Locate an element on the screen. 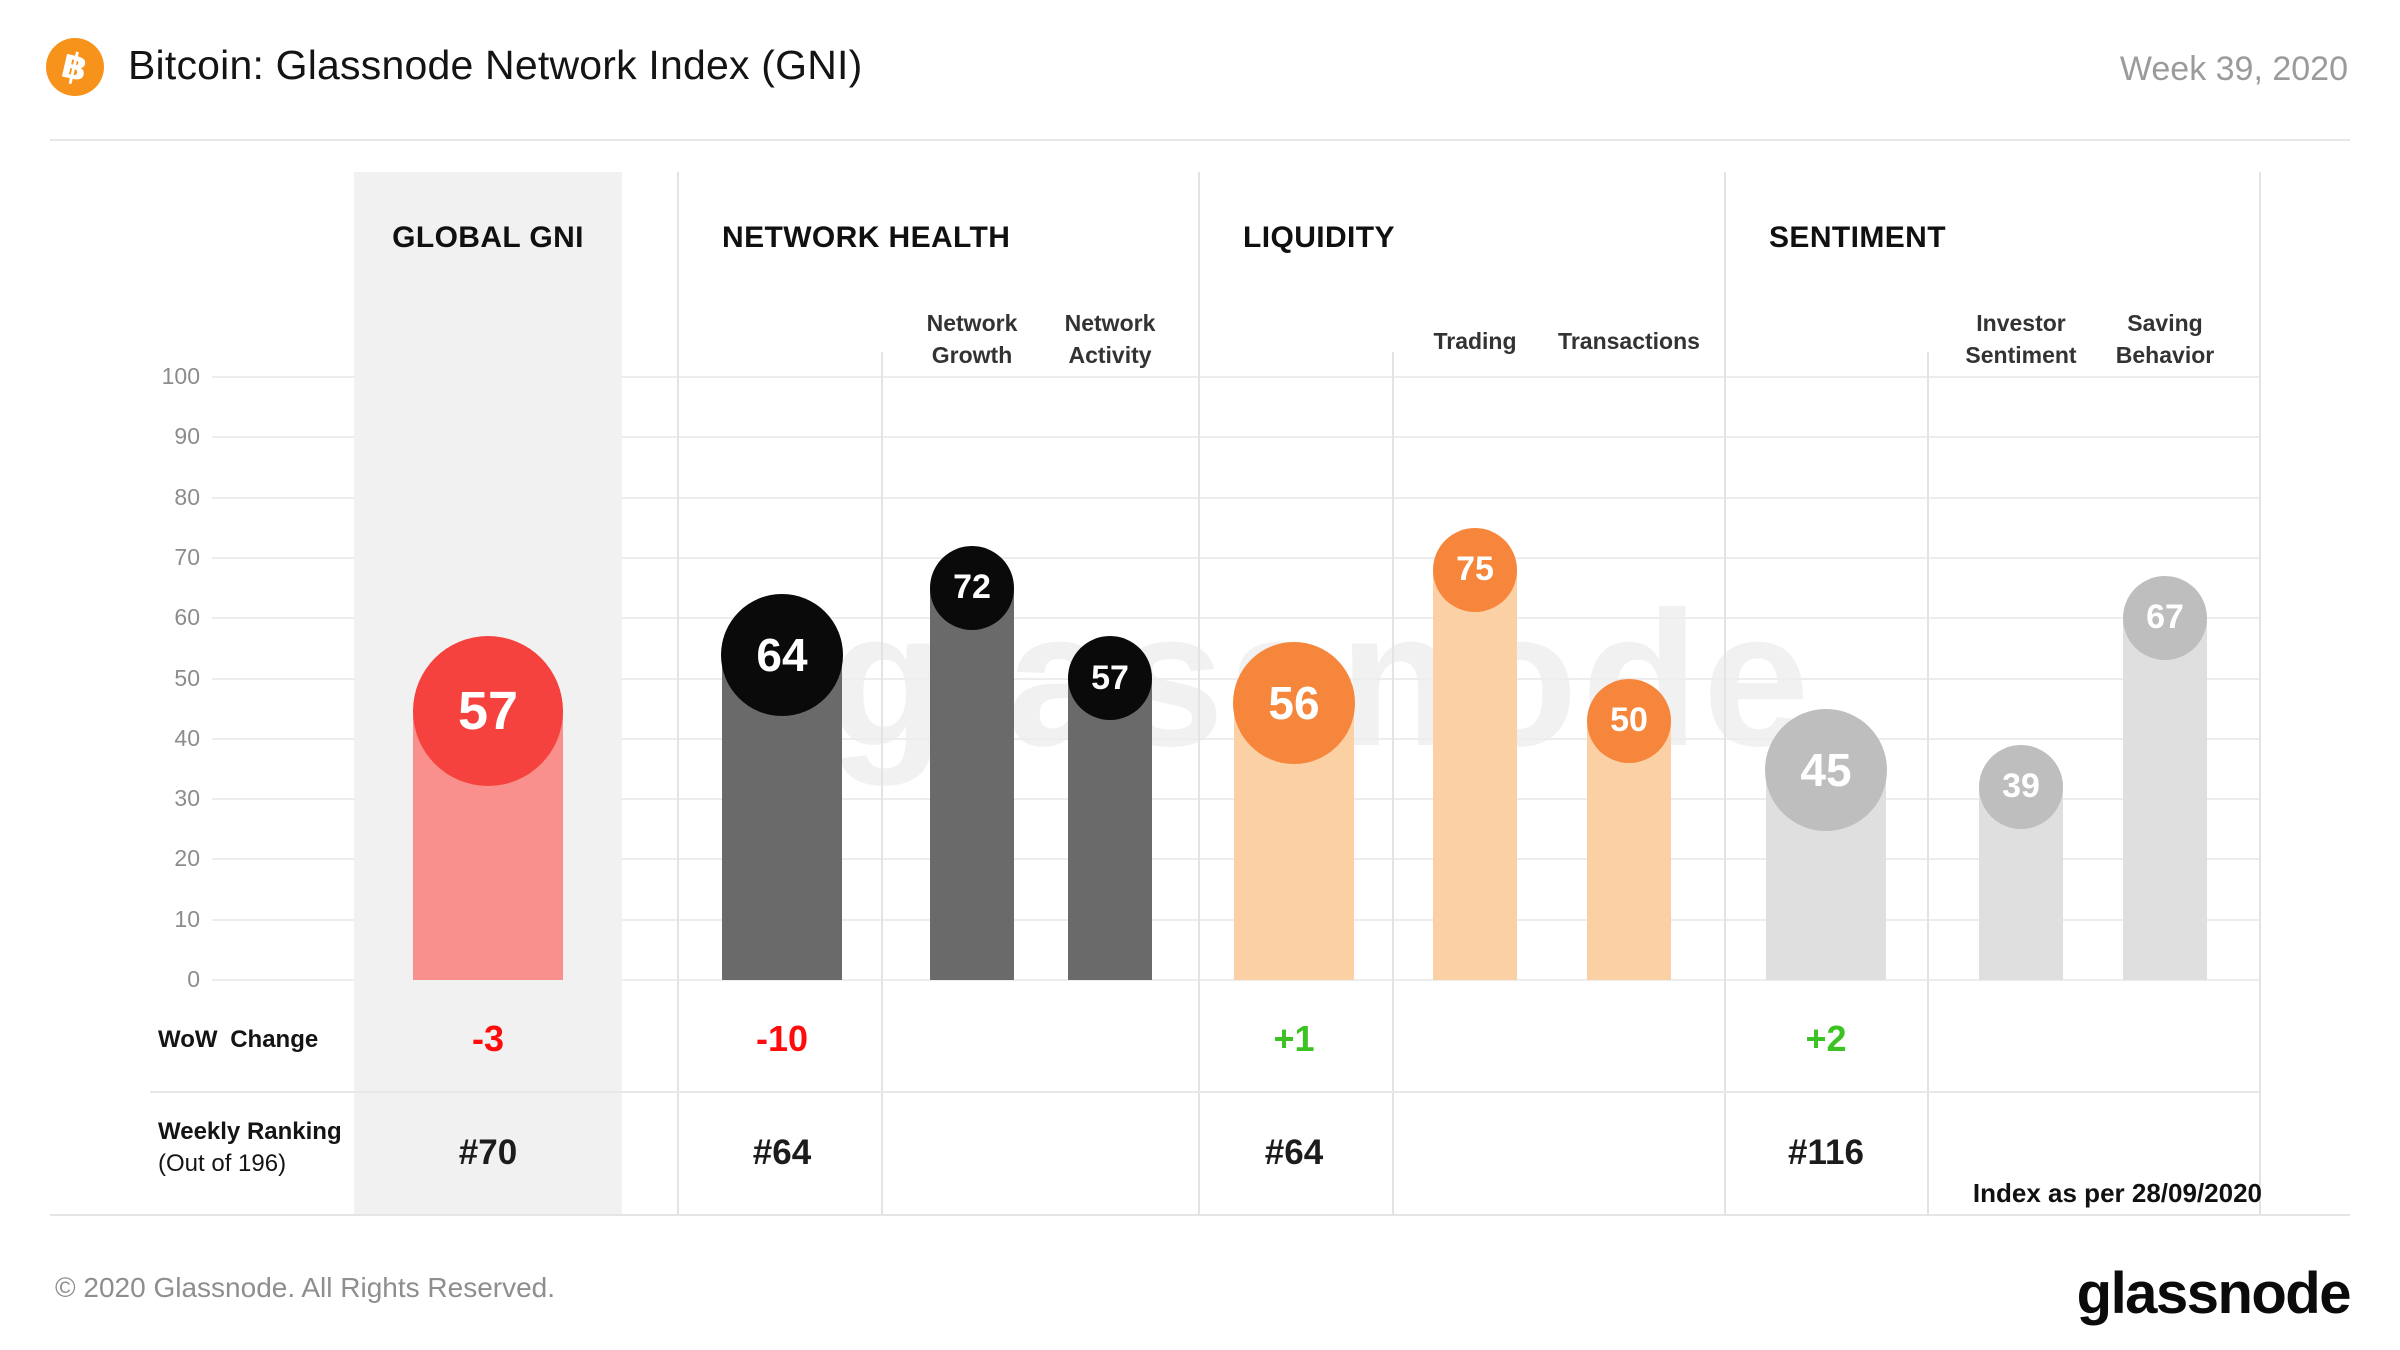  y-axis-tick-80: 80 is located at coordinates (187, 496).